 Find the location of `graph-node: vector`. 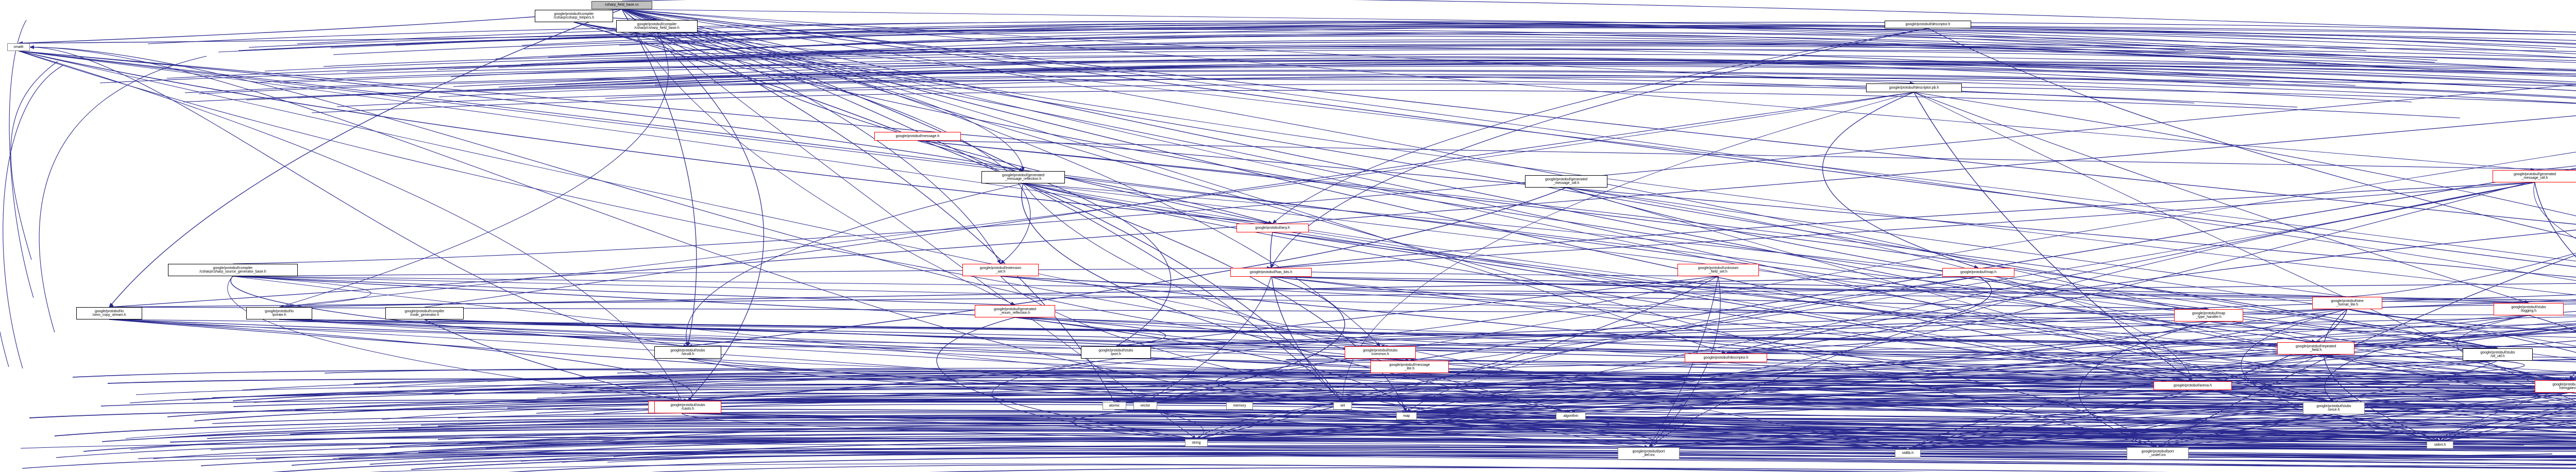

graph-node: vector is located at coordinates (1145, 406).